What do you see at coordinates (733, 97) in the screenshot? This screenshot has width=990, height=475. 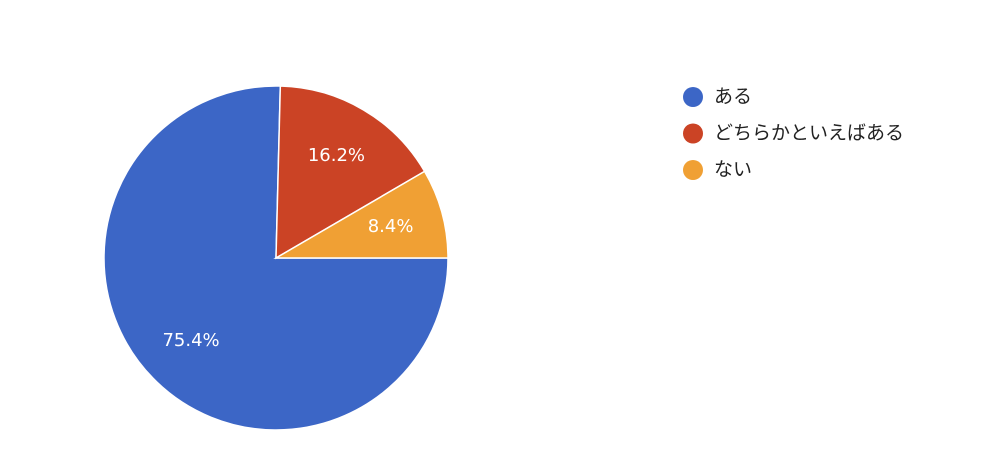 I see `legend-label: ある` at bounding box center [733, 97].